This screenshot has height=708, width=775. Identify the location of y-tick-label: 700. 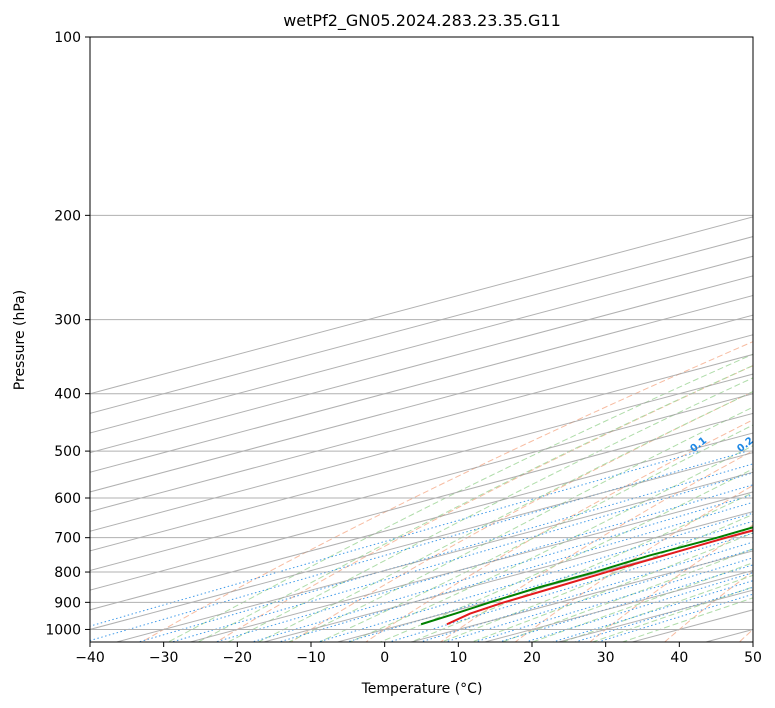
(67, 539).